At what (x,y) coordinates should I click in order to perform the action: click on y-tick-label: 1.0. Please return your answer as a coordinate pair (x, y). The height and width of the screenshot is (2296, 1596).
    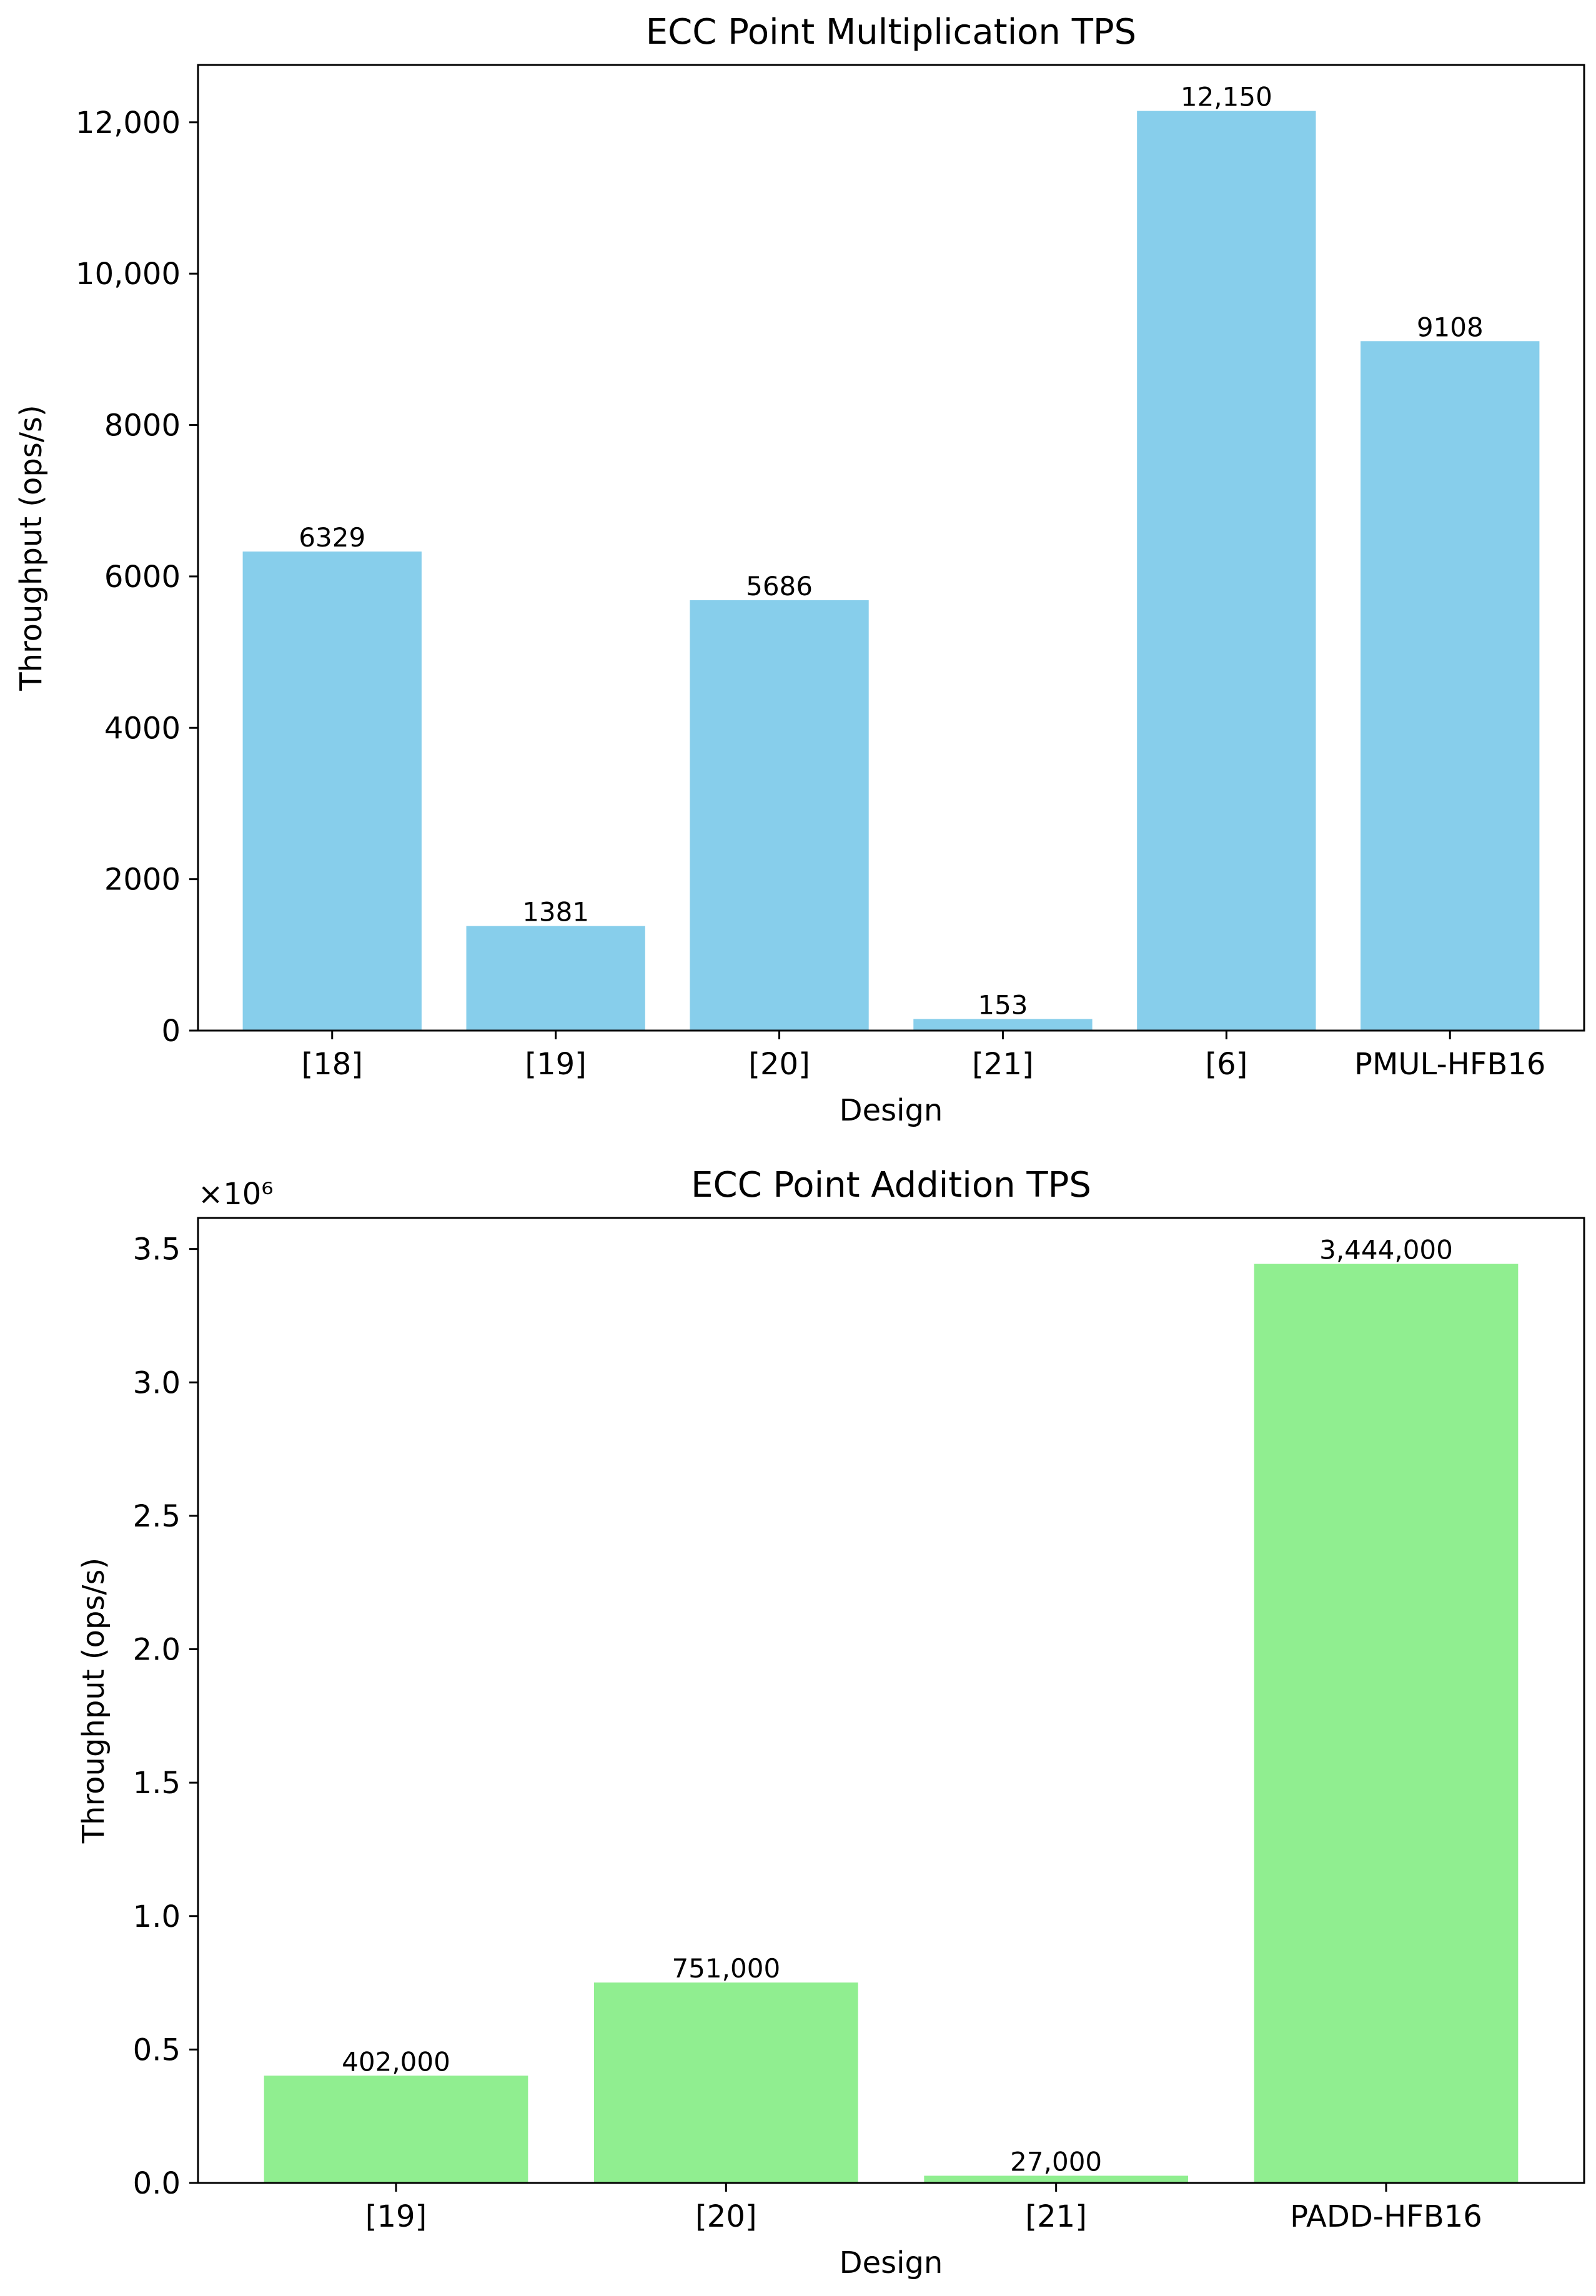
    Looking at the image, I should click on (157, 1916).